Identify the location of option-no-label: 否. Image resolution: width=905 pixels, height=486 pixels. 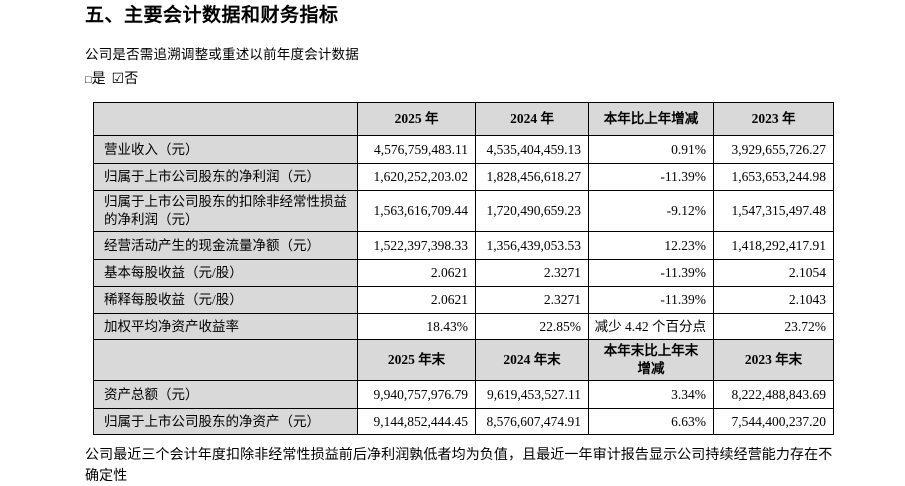
(131, 79).